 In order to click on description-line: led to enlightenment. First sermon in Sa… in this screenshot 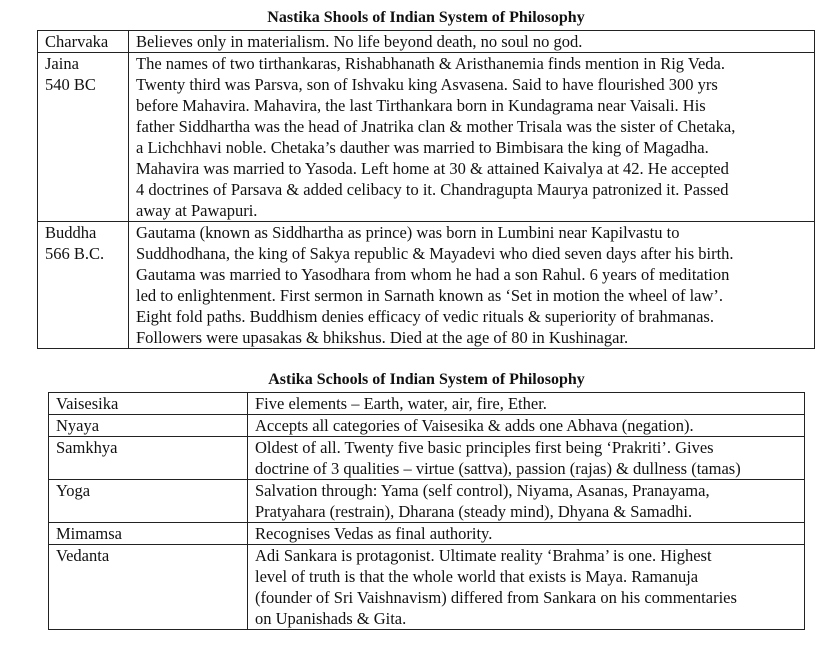, I will do `click(430, 295)`.